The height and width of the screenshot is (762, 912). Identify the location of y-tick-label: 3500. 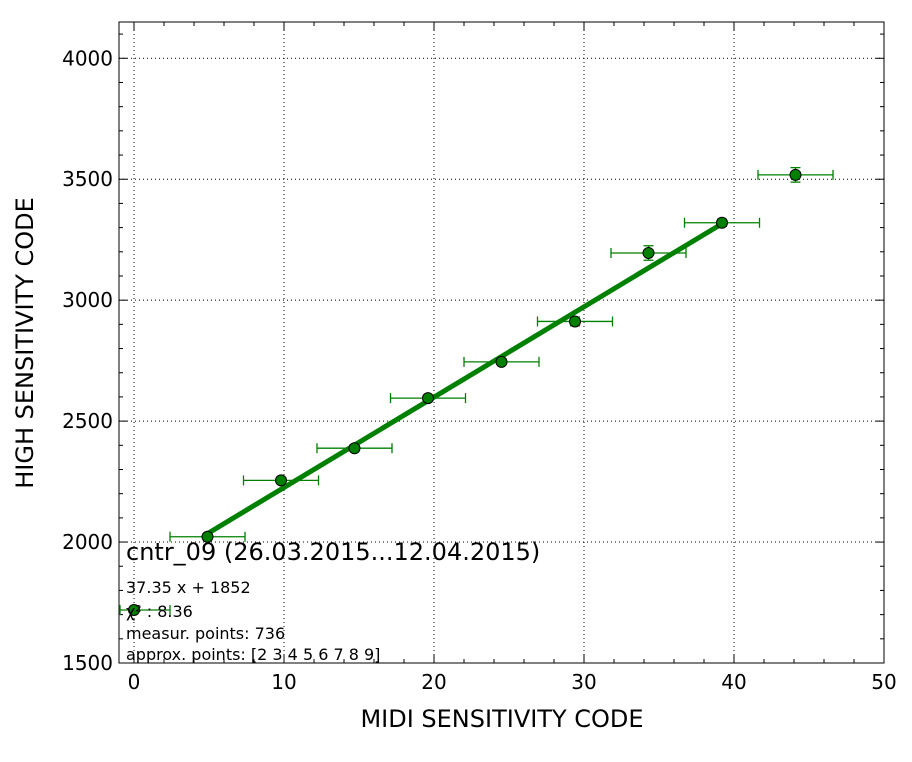
(87, 179).